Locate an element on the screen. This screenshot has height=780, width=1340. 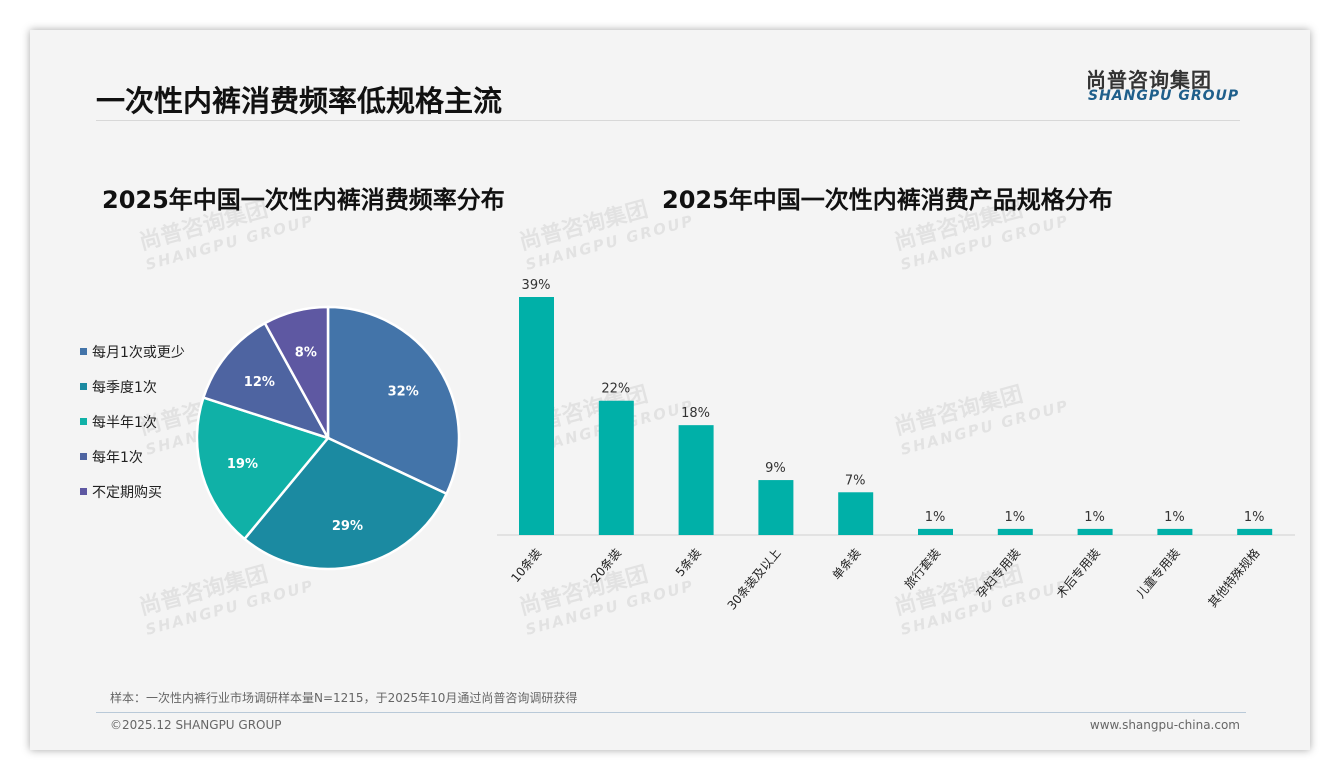
pie-data-label: 12% is located at coordinates (259, 382).